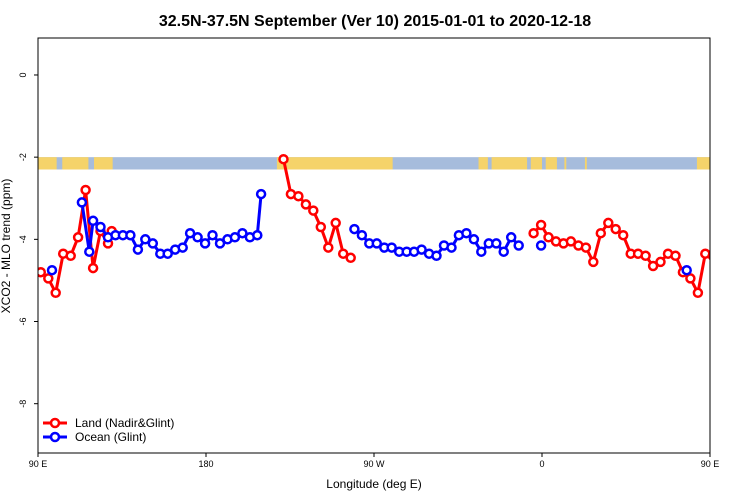  Describe the element at coordinates (23, 157) in the screenshot. I see `y-tick-label: -2` at that location.